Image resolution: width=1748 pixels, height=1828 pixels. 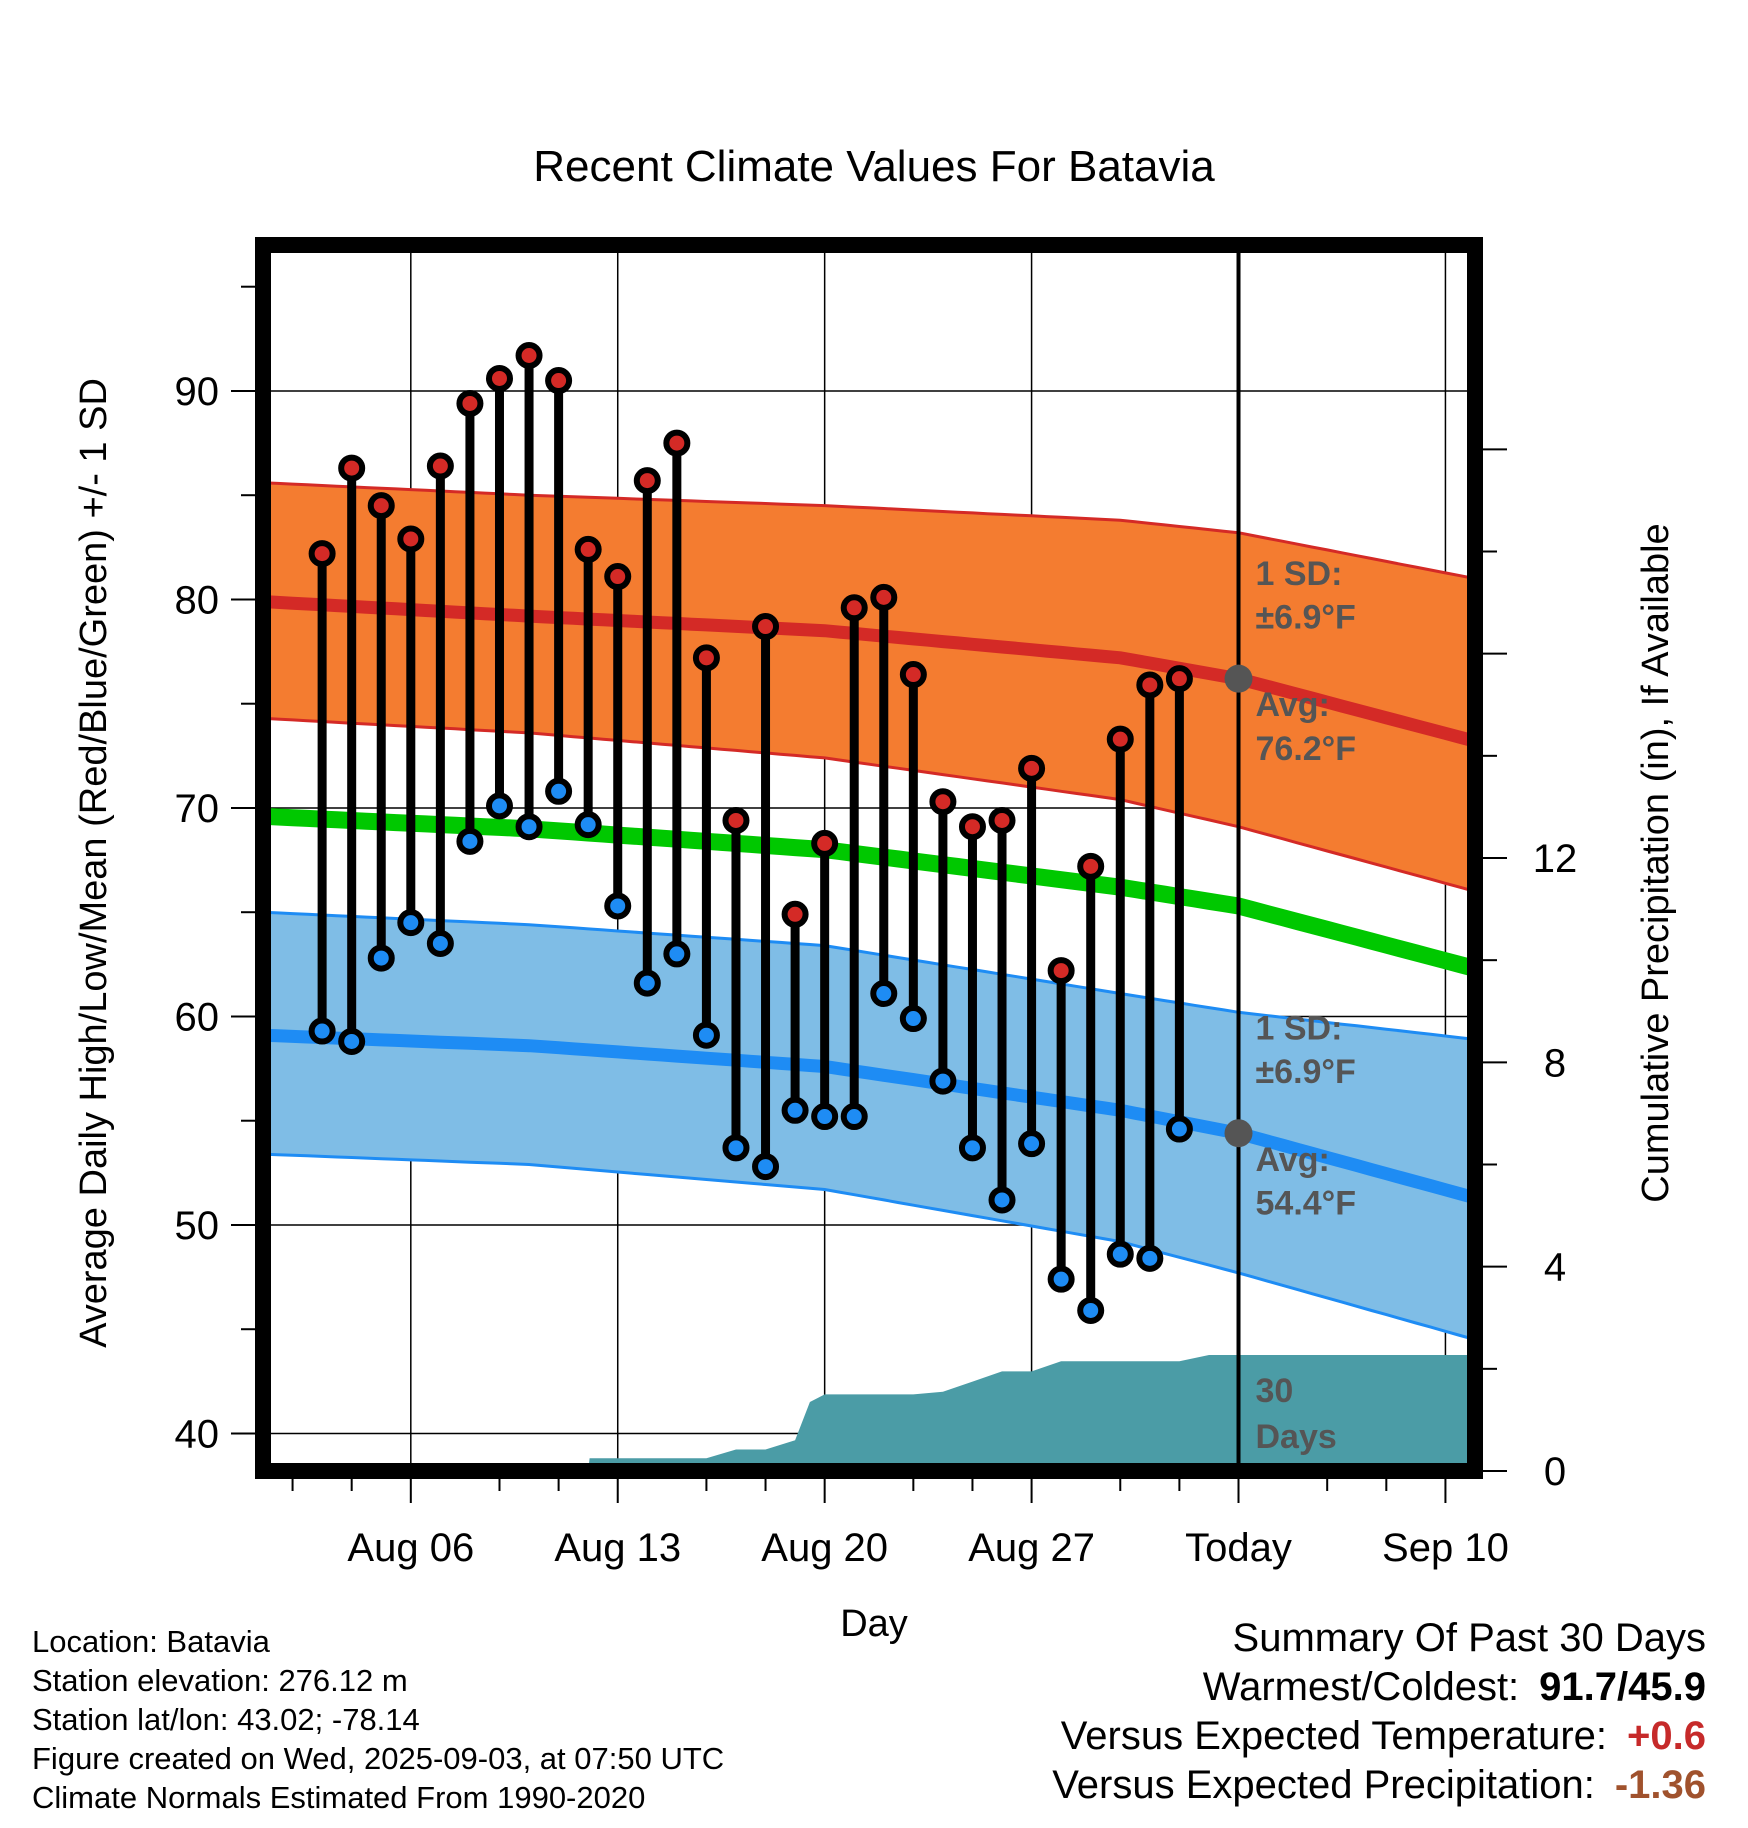 I want to click on normals-text: Climate Normals Estimated From 1990-2020, so click(x=339, y=1797).